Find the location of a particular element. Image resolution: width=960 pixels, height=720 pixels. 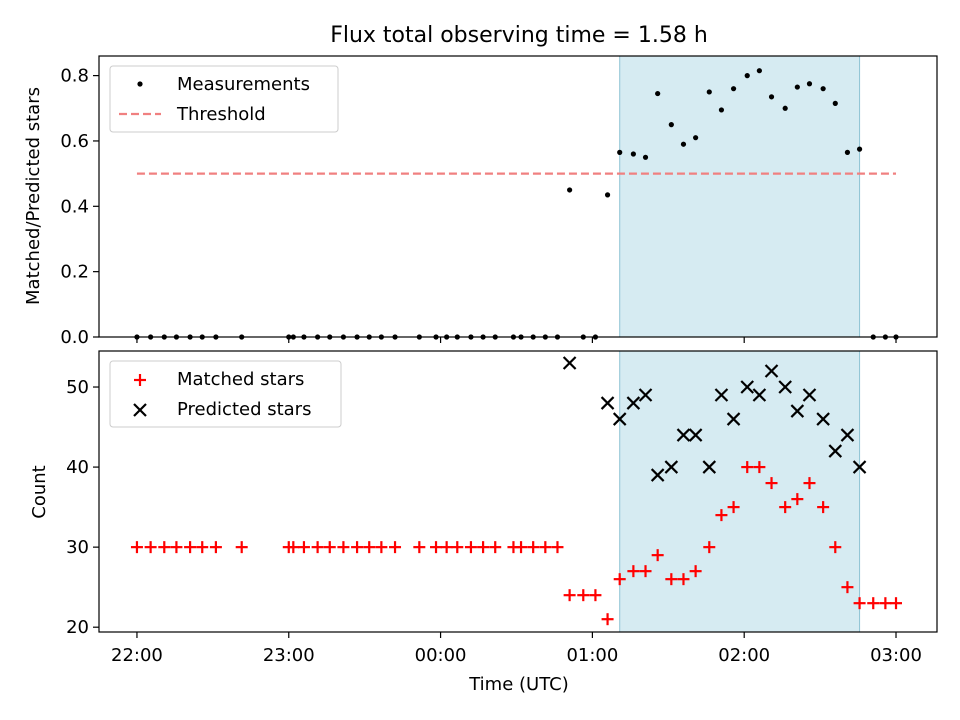

top-y-axis: 0.0 0.2 0.4 0.6 0.8 is located at coordinates (79, 207).